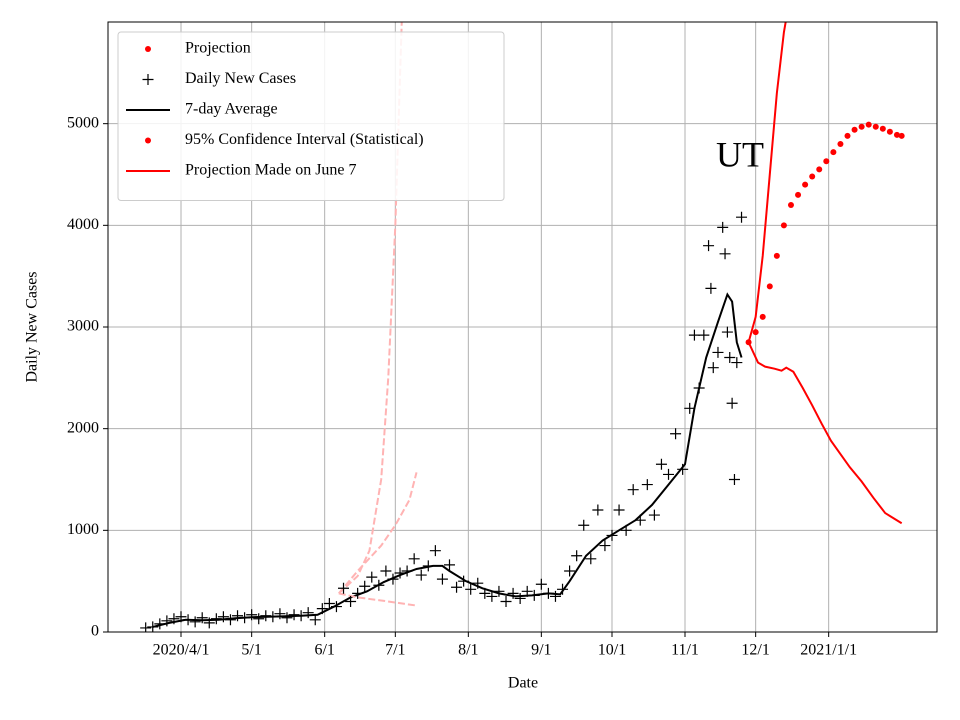 The width and height of the screenshot is (960, 720). I want to click on x-tick-label: 8/1, so click(468, 650).